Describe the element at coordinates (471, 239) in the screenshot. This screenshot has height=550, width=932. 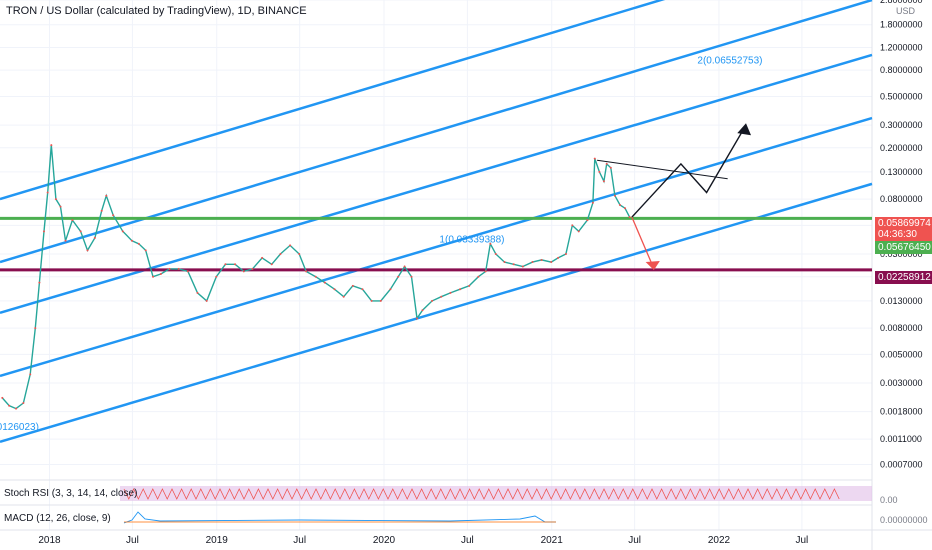
I see `fib-level-label: 1(0.03339388)` at that location.